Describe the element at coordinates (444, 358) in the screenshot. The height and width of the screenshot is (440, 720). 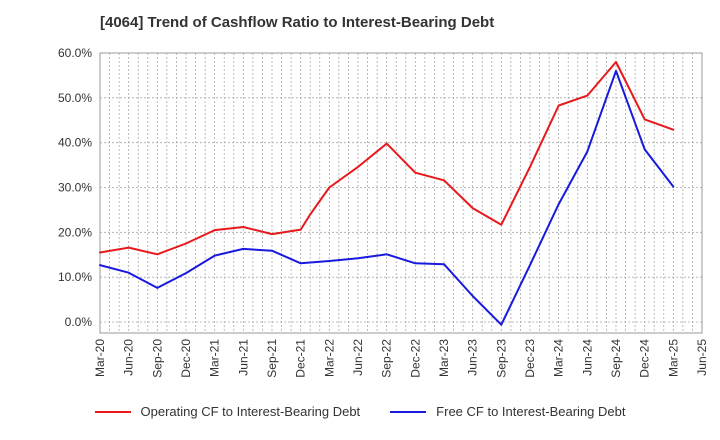
I see `x-tick-label: Mar-23` at that location.